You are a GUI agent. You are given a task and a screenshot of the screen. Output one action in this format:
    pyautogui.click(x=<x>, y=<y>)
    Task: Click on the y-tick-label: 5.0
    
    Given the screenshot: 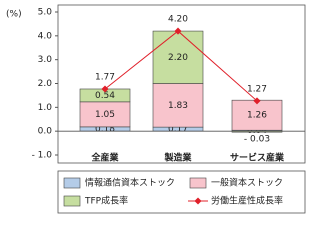 What is the action you would take?
    pyautogui.click(x=45, y=13)
    